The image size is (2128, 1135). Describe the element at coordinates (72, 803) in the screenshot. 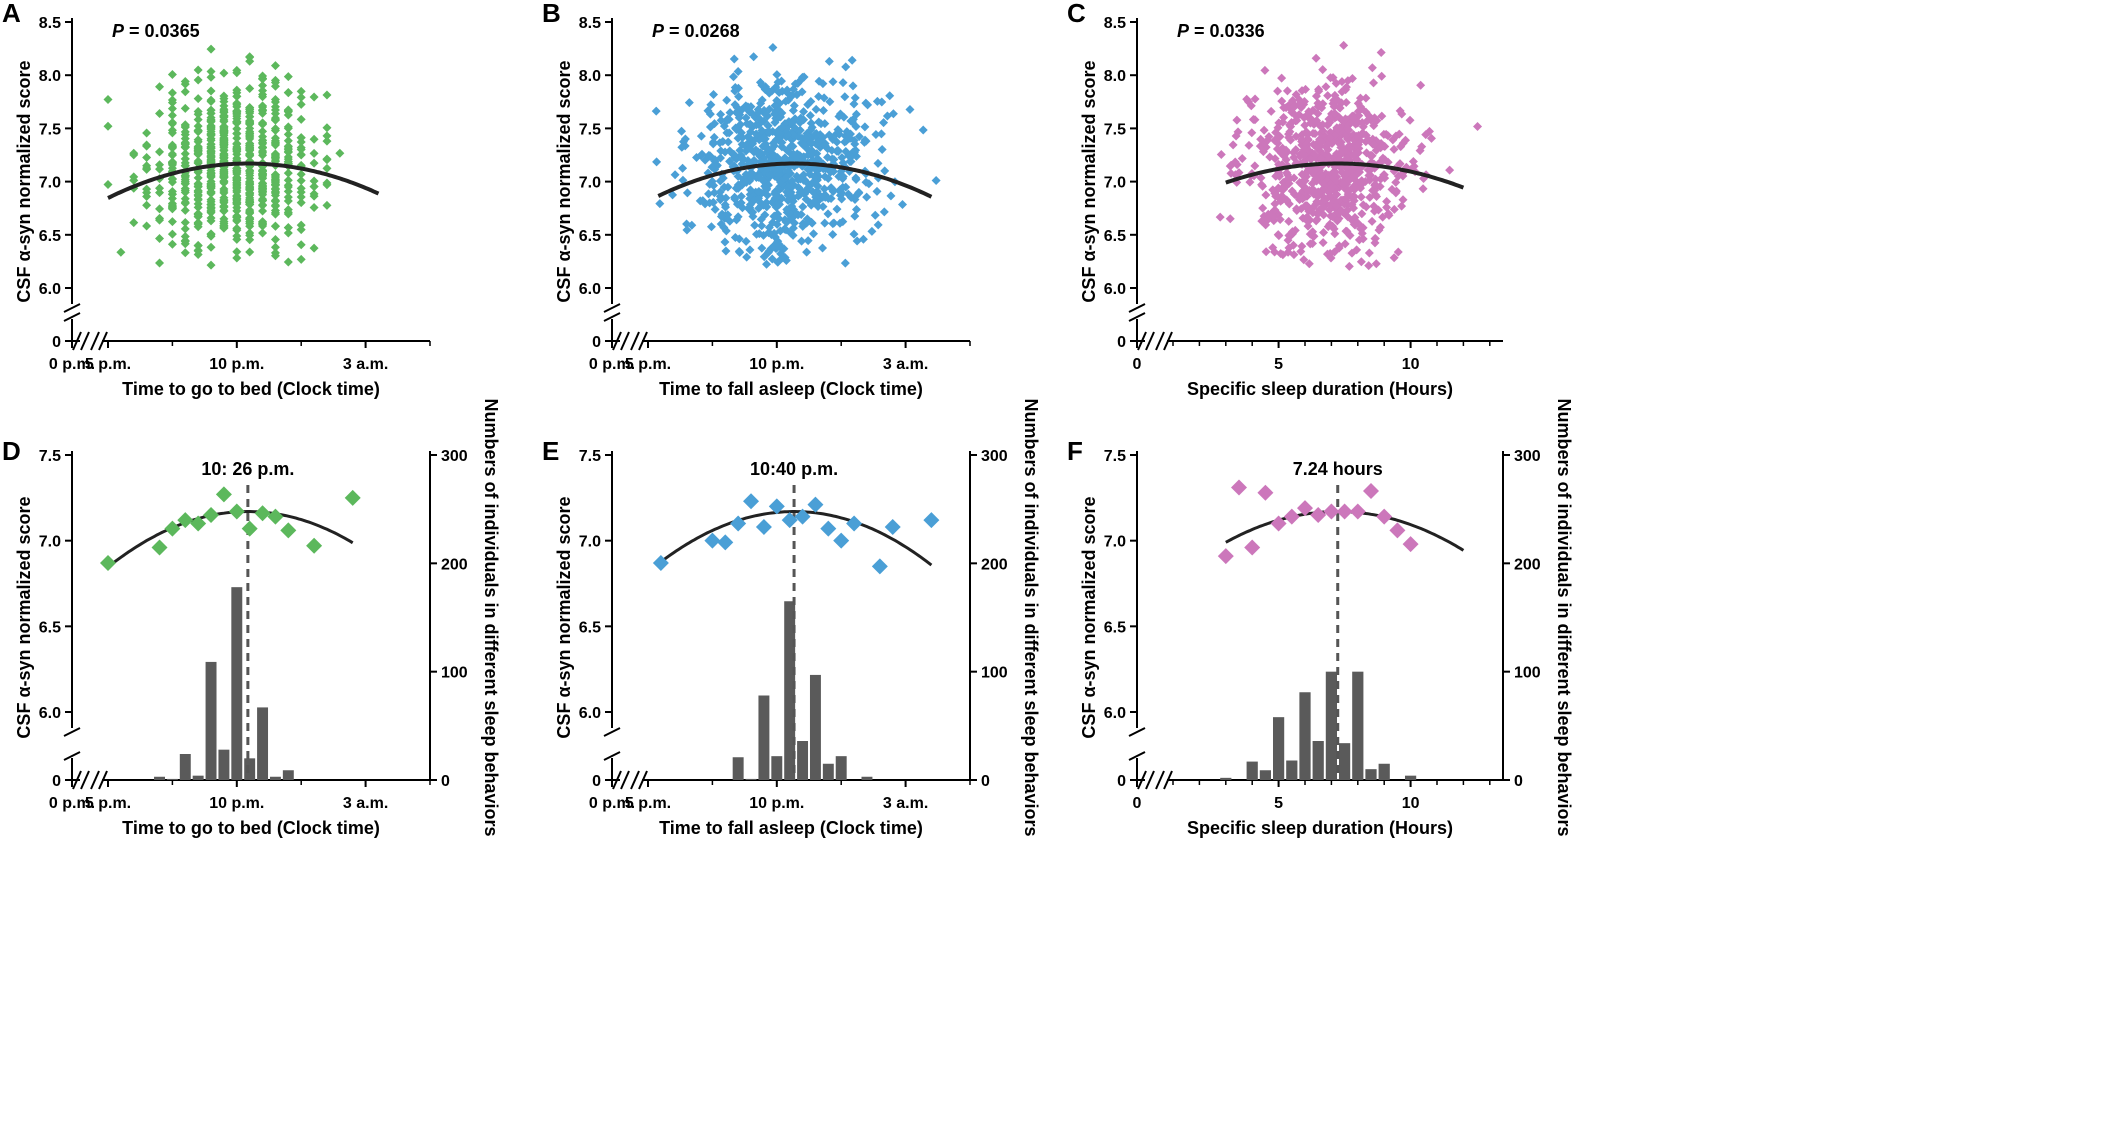

I see `x-tick-label: 0 p.m.` at that location.